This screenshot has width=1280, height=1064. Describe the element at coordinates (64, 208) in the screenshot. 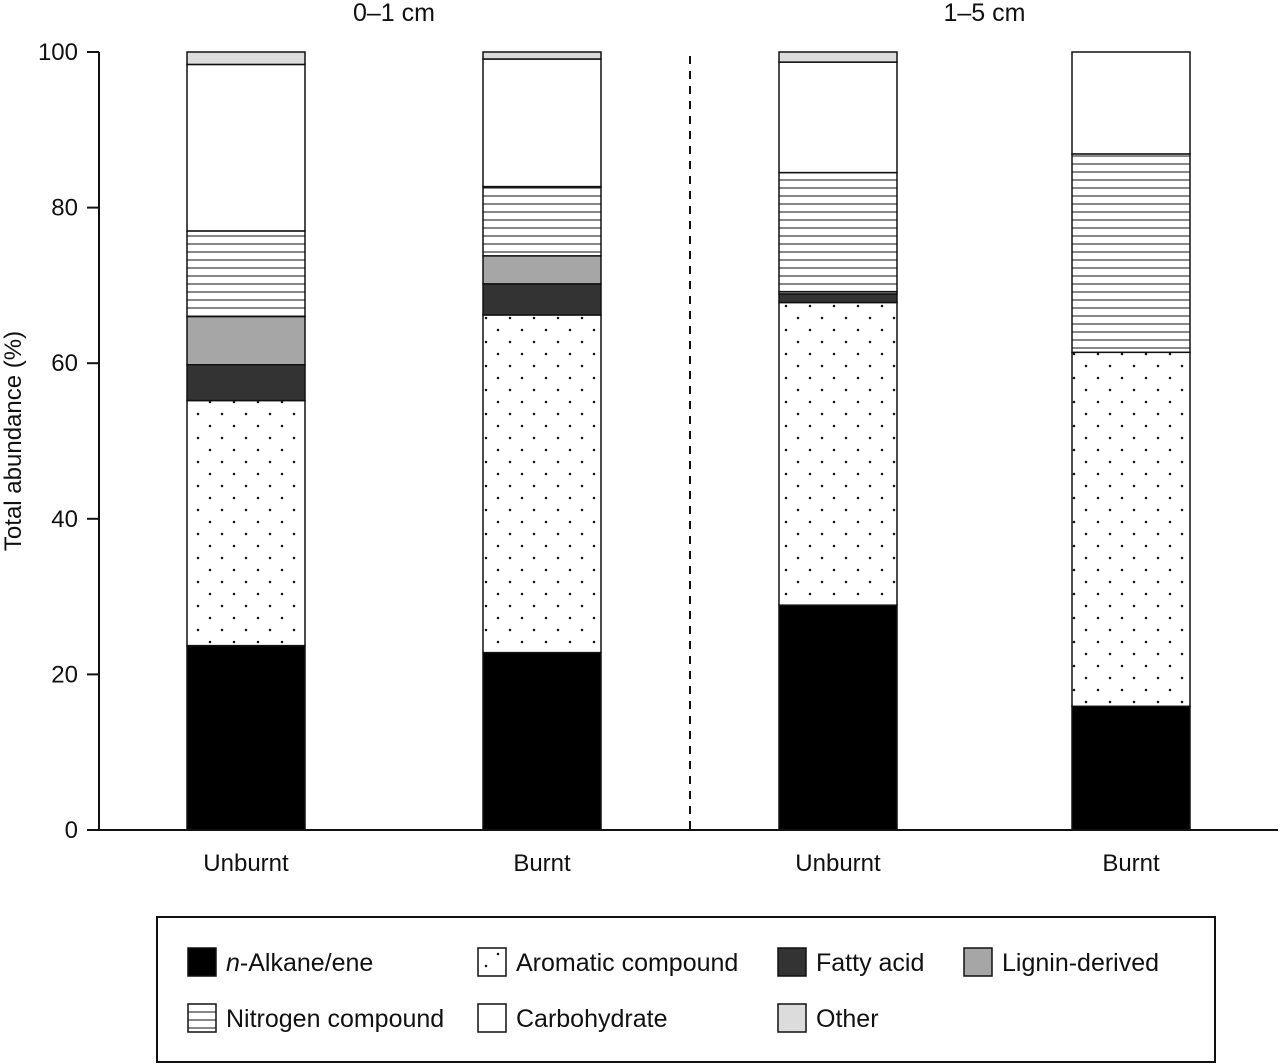

I see `y-tick-label: 80` at that location.